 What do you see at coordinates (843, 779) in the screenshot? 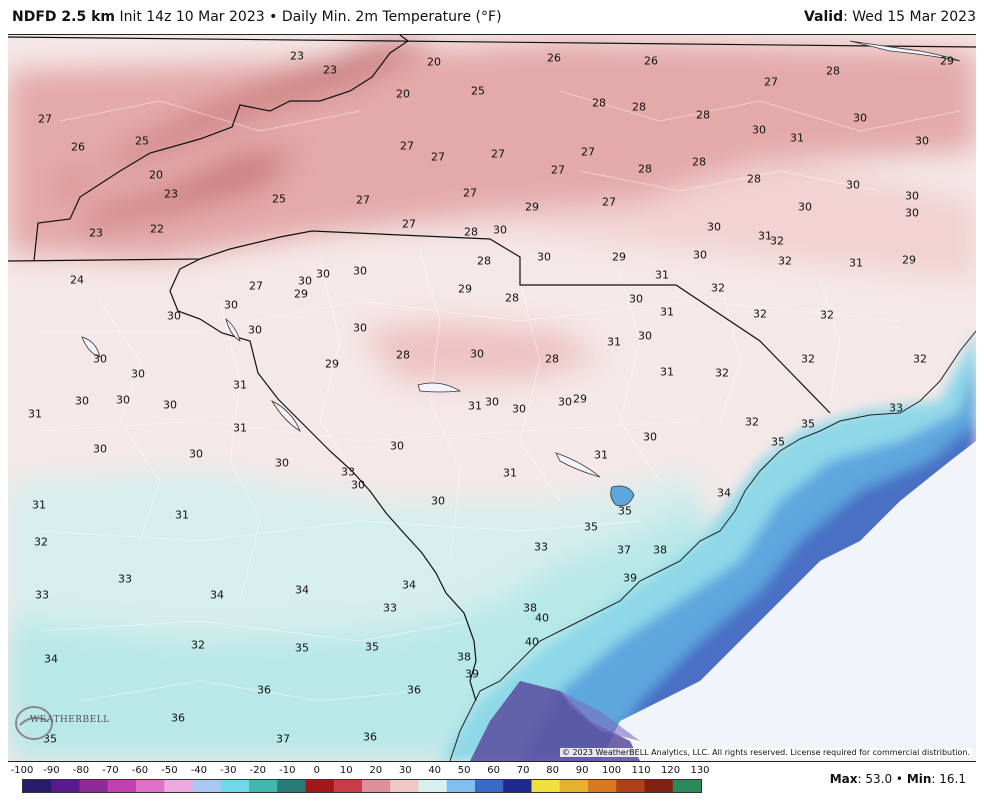
I see `max-label: Max` at bounding box center [843, 779].